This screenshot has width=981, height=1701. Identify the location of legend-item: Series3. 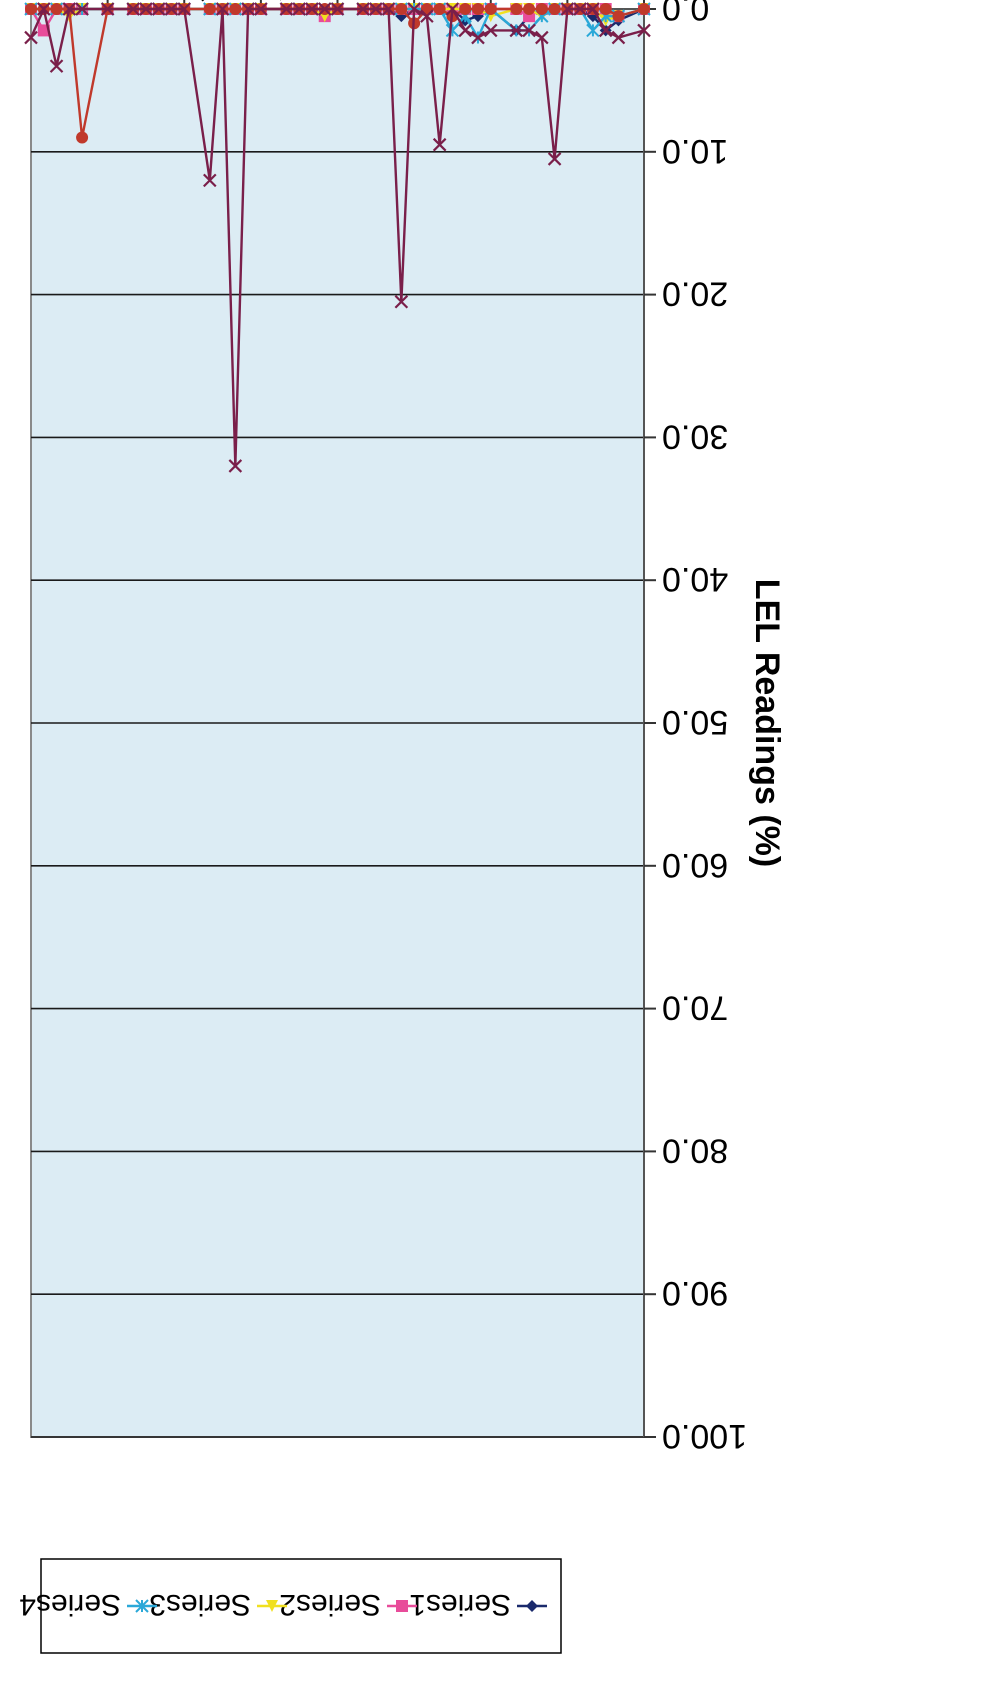
(218, 1604).